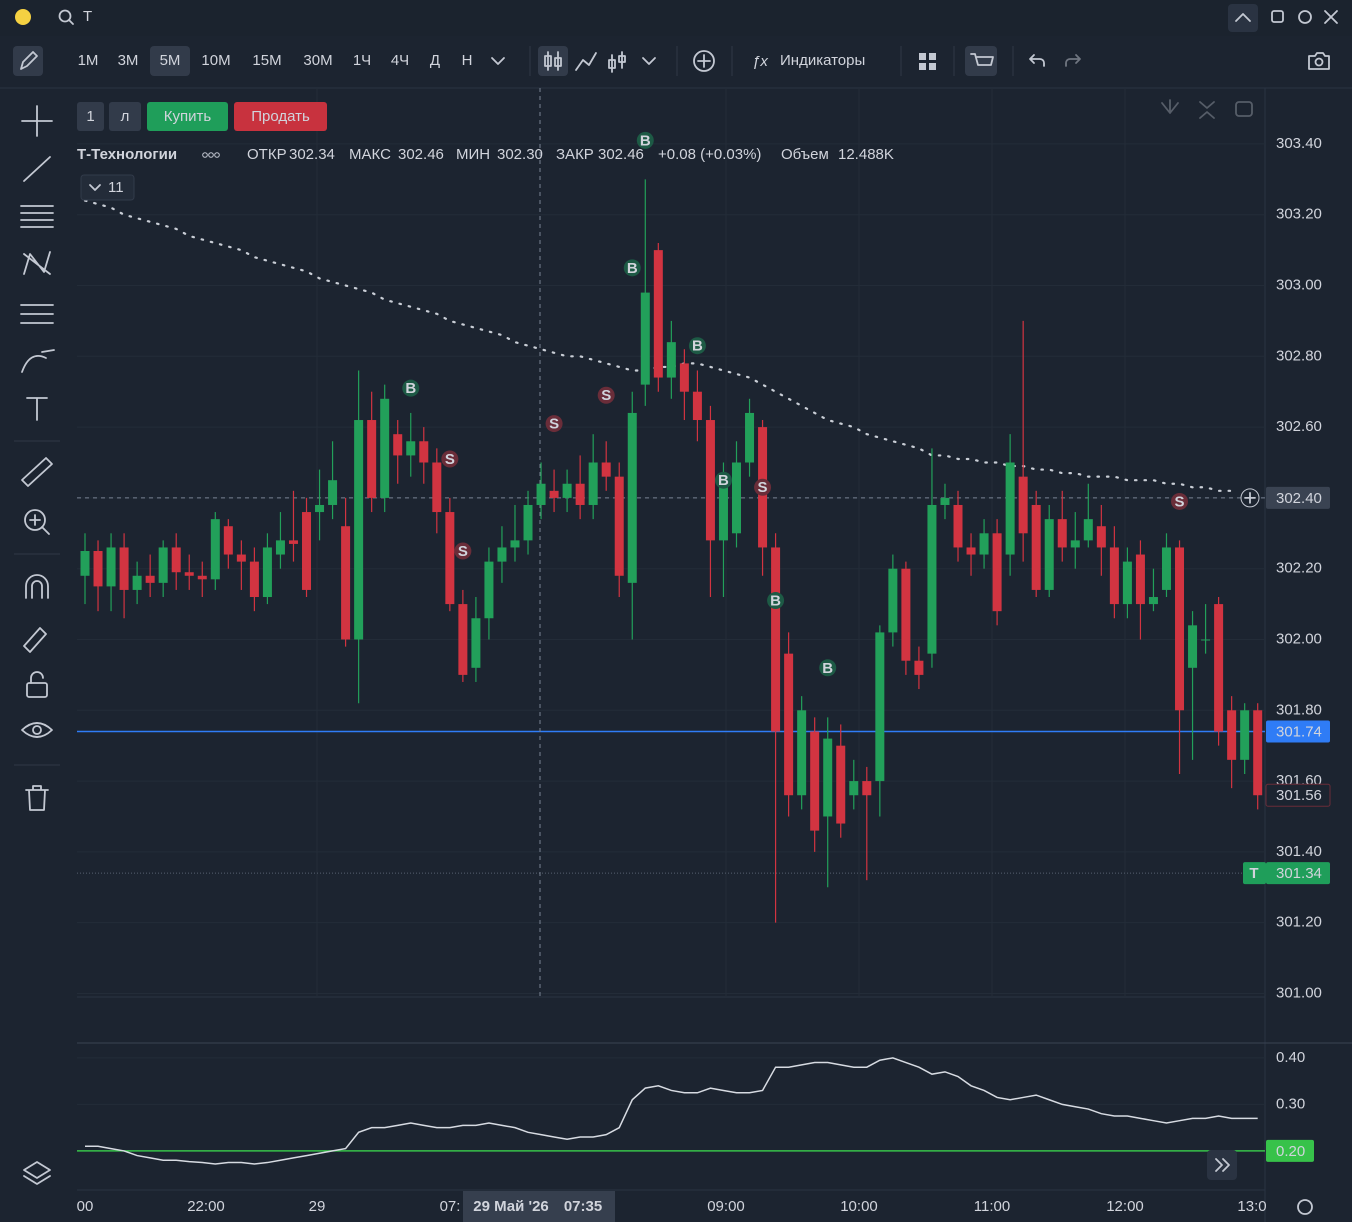  What do you see at coordinates (400, 60) in the screenshot?
I see `timeframe-button: 4Ч` at bounding box center [400, 60].